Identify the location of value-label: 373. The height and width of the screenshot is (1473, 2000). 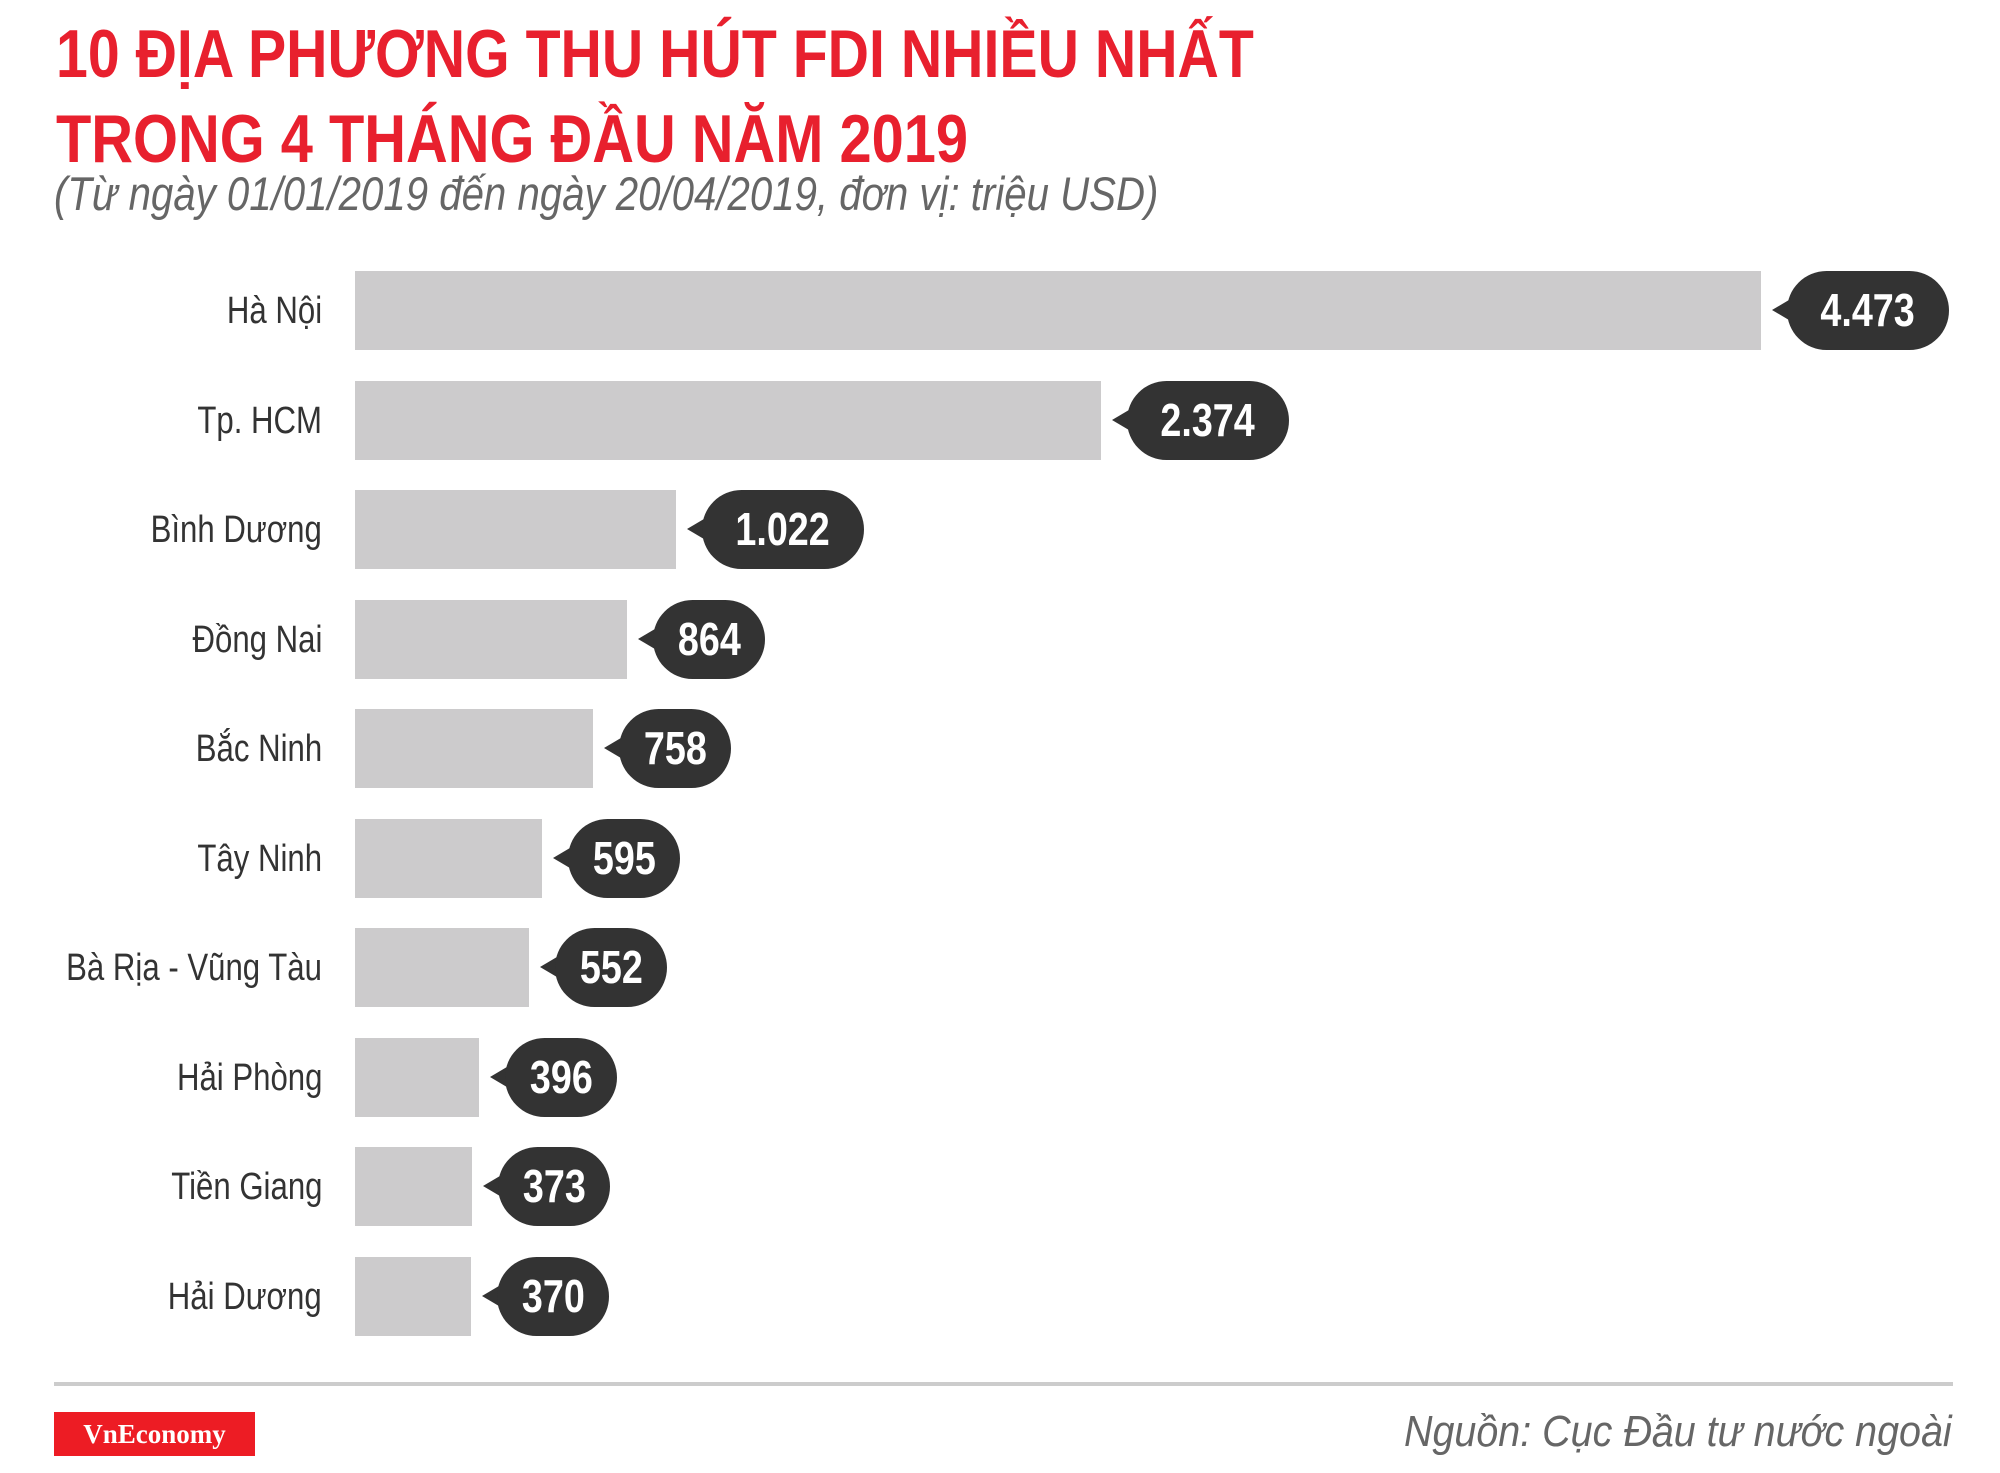
(554, 1186).